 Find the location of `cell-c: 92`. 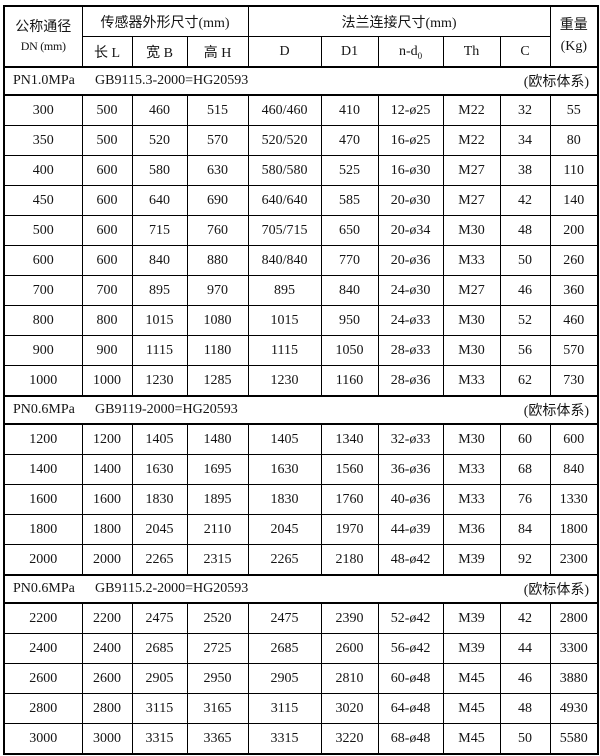

cell-c: 92 is located at coordinates (525, 560).